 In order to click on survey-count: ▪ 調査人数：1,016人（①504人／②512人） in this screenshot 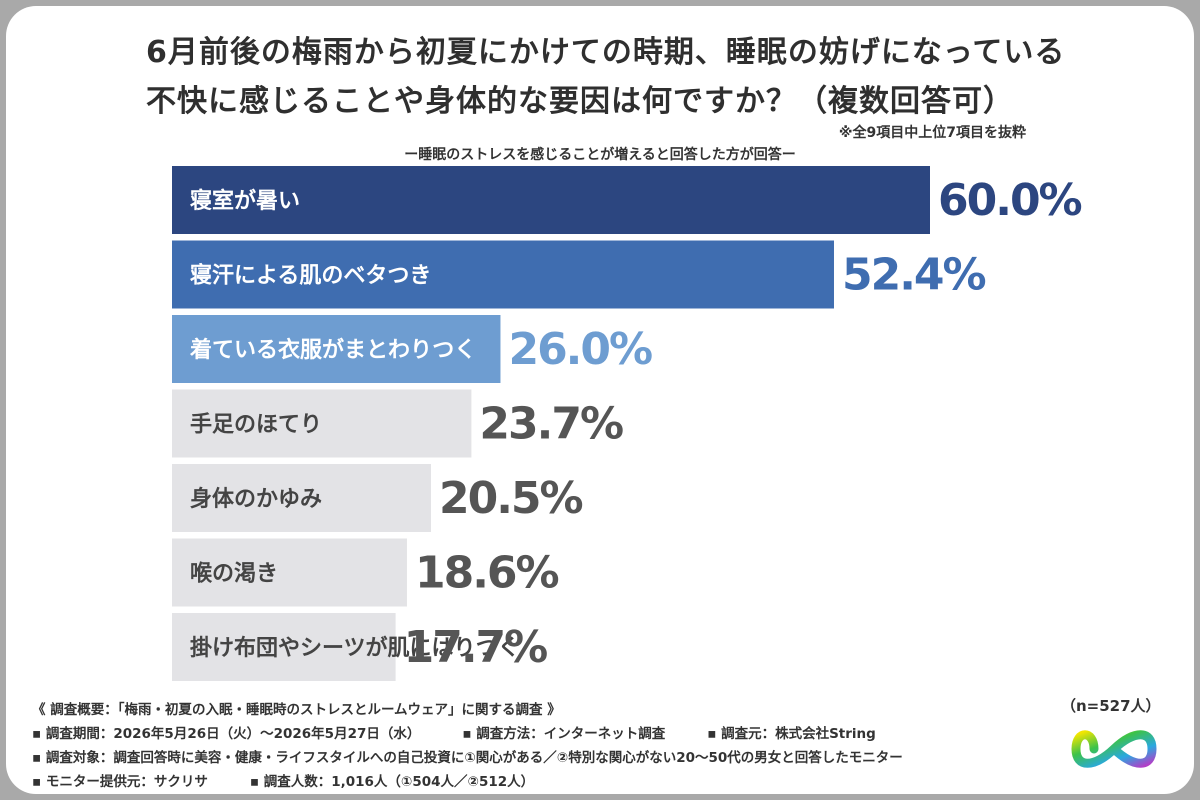, I will do `click(392, 782)`.